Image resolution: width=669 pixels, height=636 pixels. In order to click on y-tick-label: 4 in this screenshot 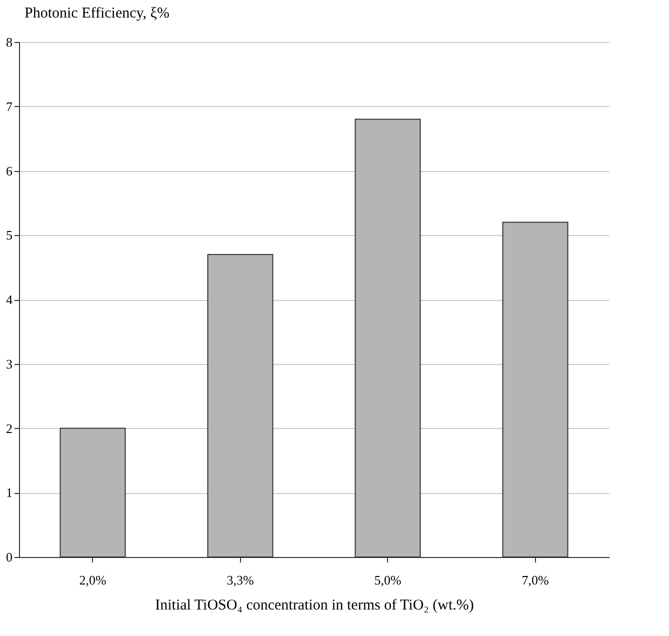, I will do `click(9, 299)`.